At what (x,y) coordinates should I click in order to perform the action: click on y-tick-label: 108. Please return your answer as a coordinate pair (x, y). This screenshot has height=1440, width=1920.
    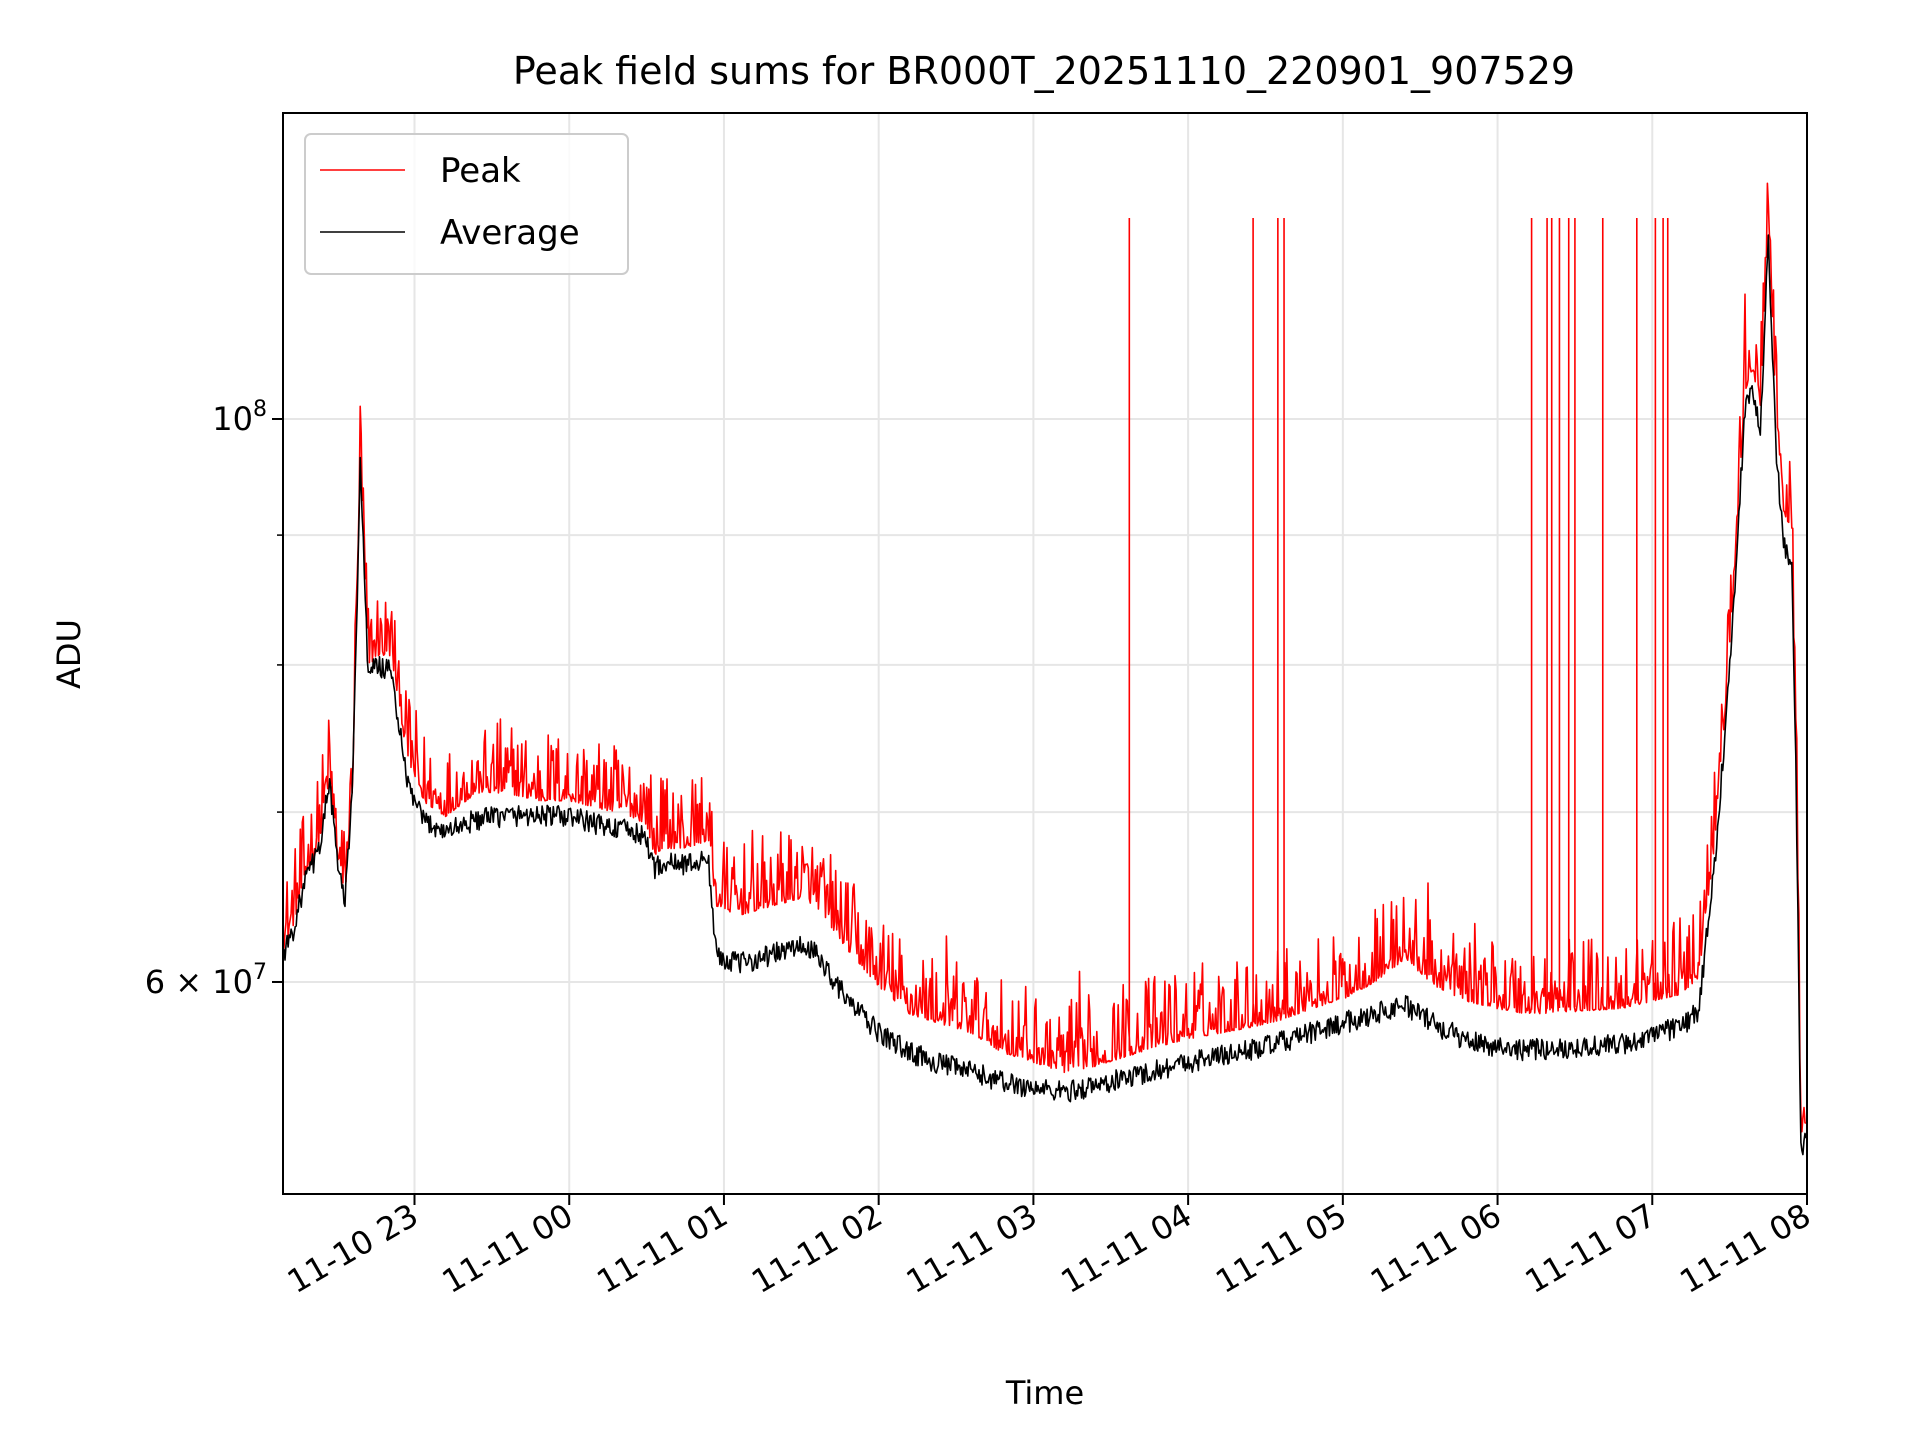
    Looking at the image, I should click on (239, 417).